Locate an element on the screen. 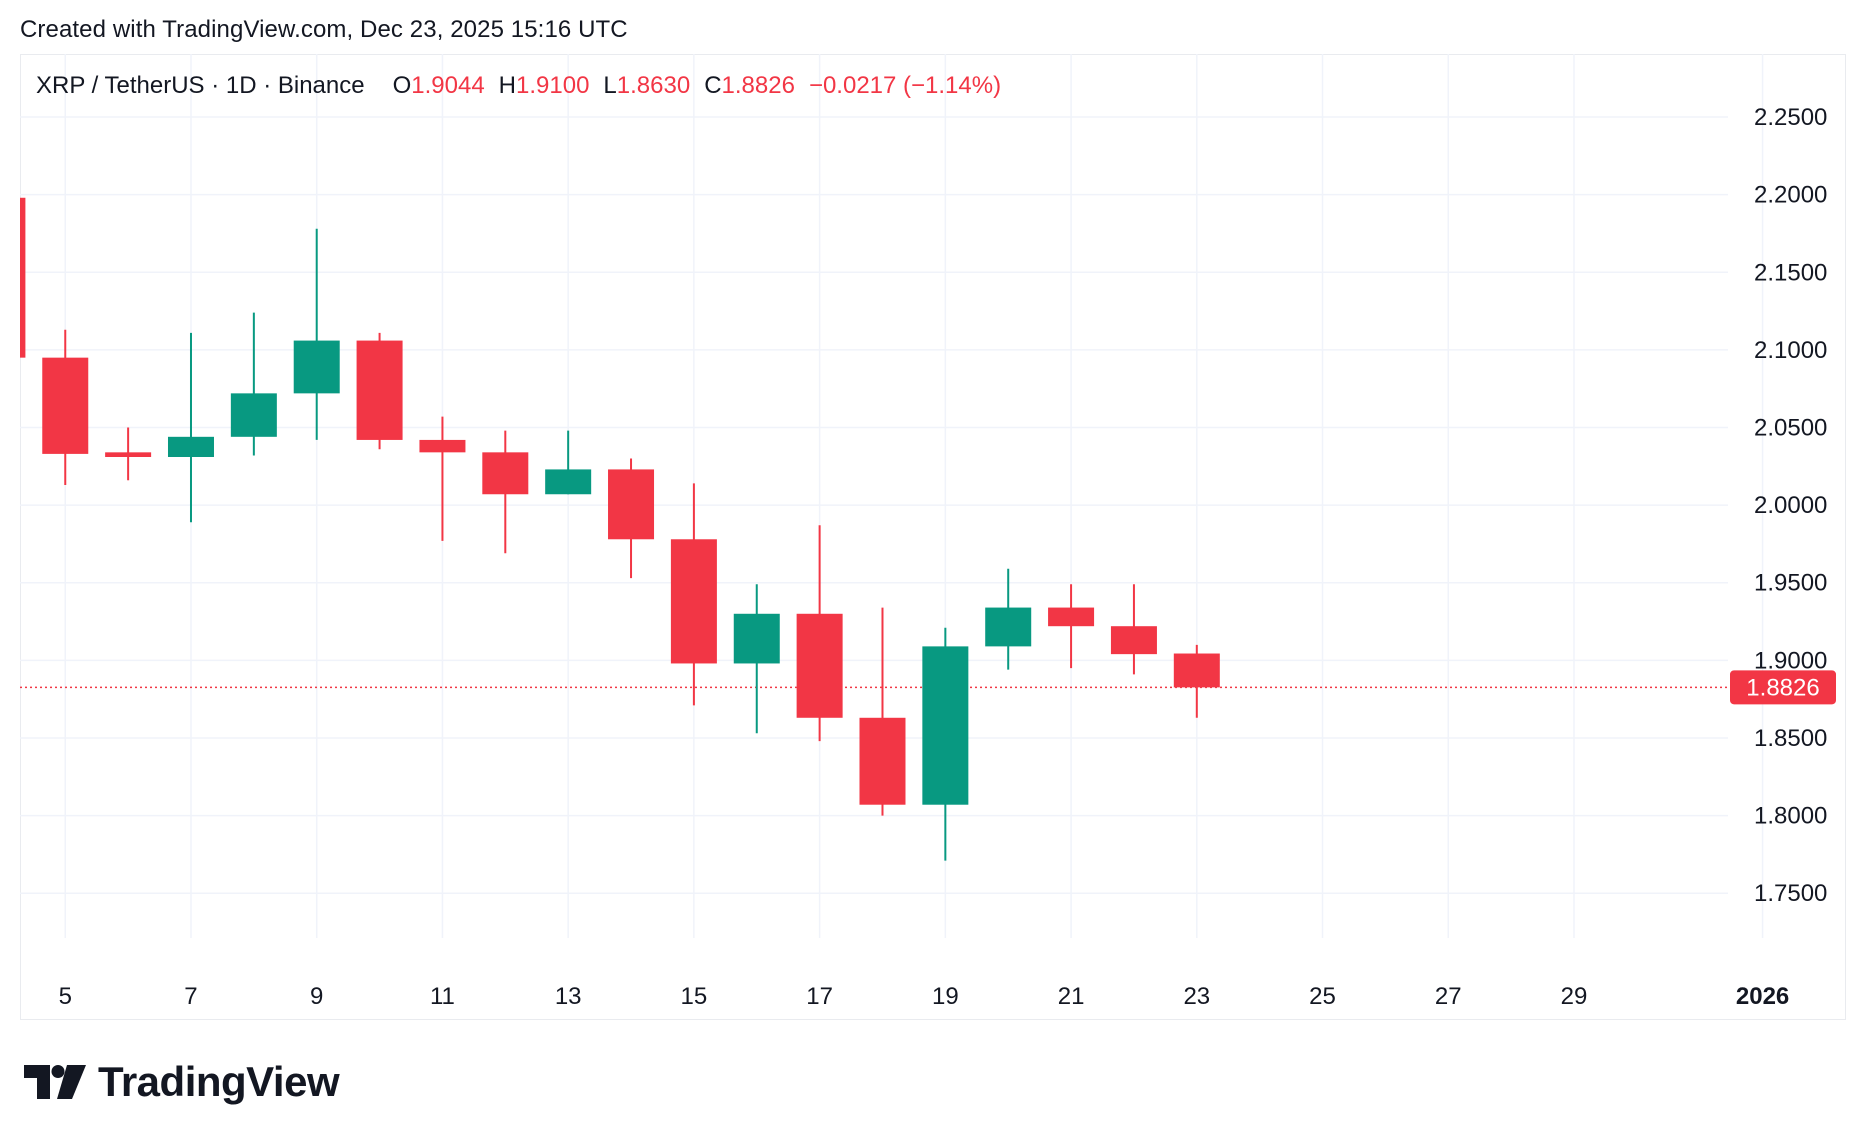 This screenshot has height=1136, width=1856. time-axis: 5 7 9 11 13 15 17 19 21 23 25 27 29 2026 is located at coordinates (924, 996).